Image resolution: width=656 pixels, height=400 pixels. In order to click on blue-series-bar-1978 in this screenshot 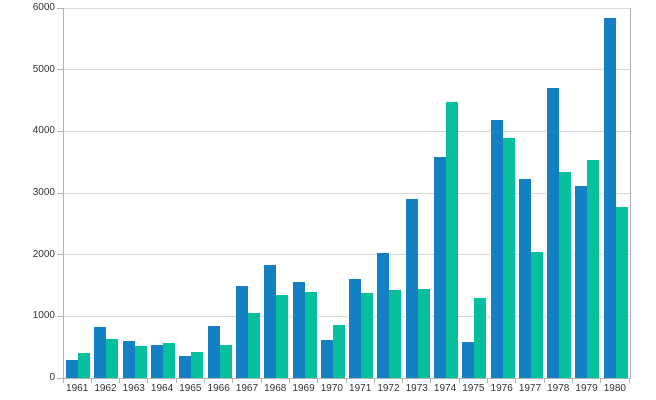, I will do `click(553, 233)`.